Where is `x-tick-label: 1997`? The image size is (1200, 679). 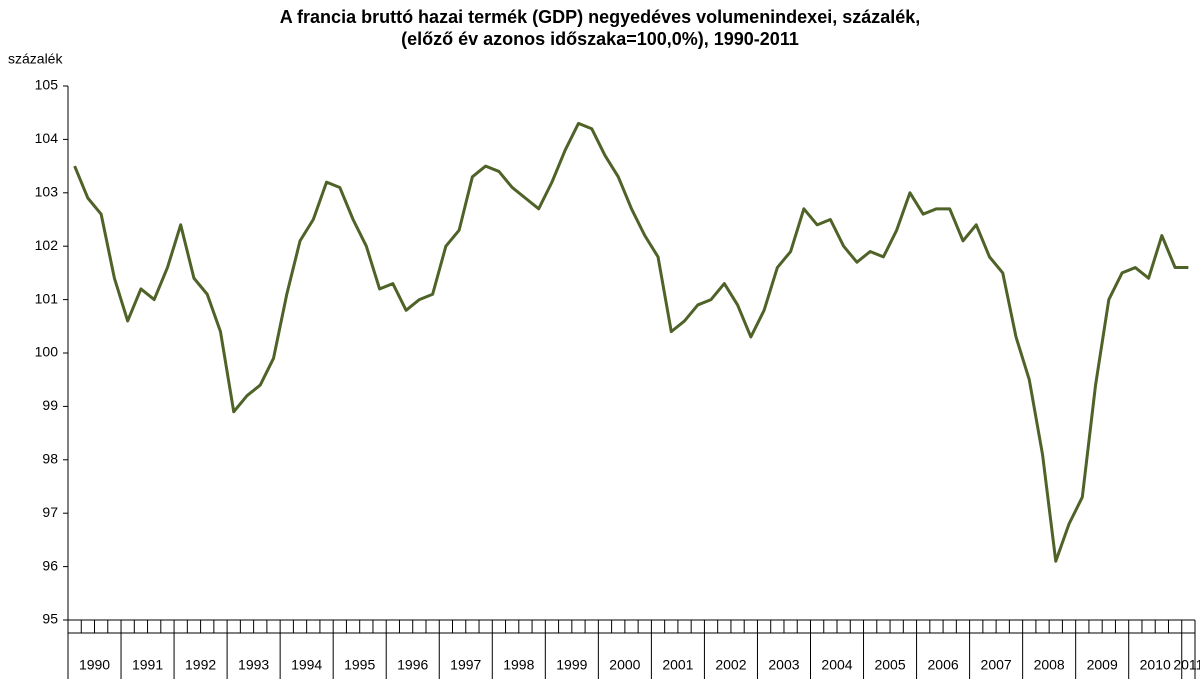
x-tick-label: 1997 is located at coordinates (465, 665).